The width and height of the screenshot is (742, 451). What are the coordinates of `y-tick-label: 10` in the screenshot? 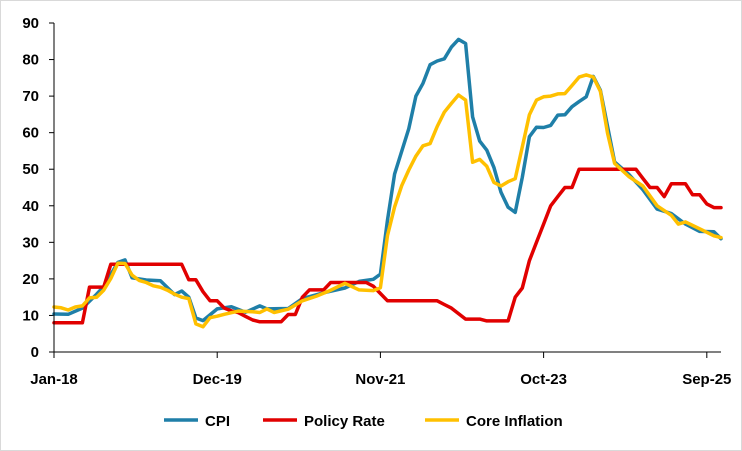 It's located at (30, 315).